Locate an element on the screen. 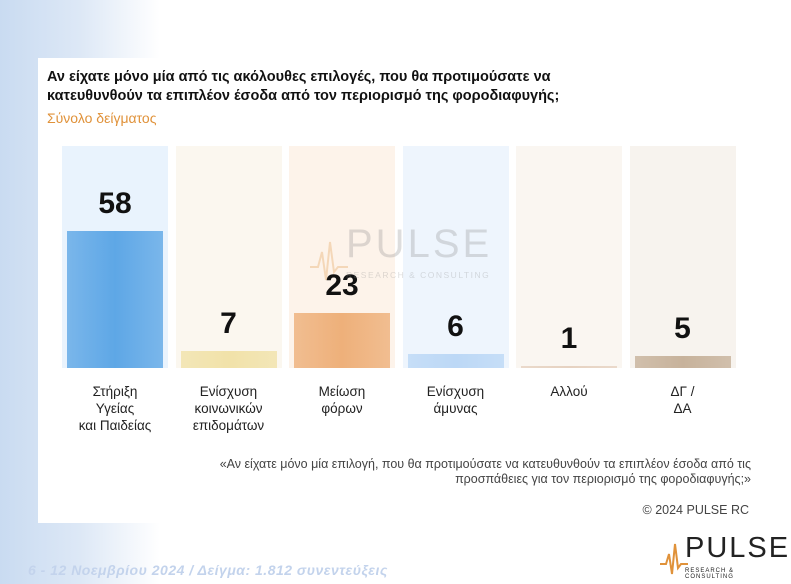 This screenshot has height=584, width=791. category-label: Μείωση φόρων is located at coordinates (342, 400).